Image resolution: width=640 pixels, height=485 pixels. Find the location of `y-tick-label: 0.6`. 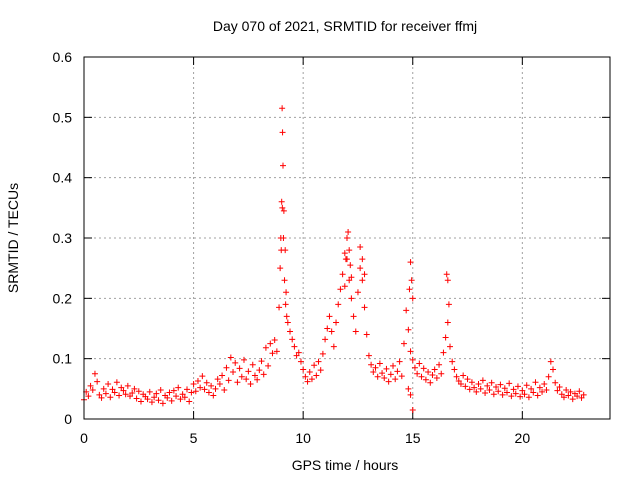

y-tick-label: 0.6 is located at coordinates (63, 57).